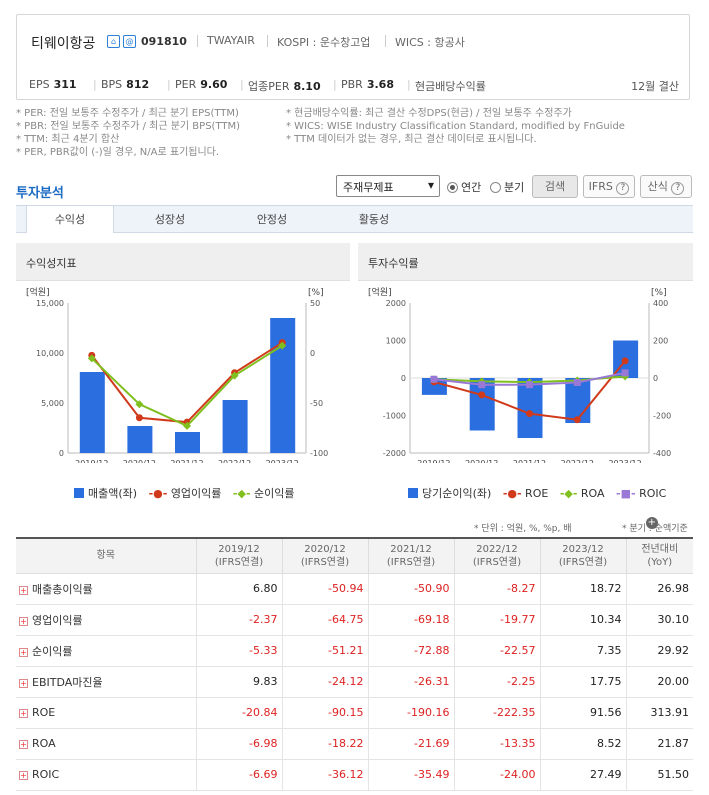 This screenshot has height=795, width=709. What do you see at coordinates (659, 744) in the screenshot?
I see `table-cell: 21.87` at bounding box center [659, 744].